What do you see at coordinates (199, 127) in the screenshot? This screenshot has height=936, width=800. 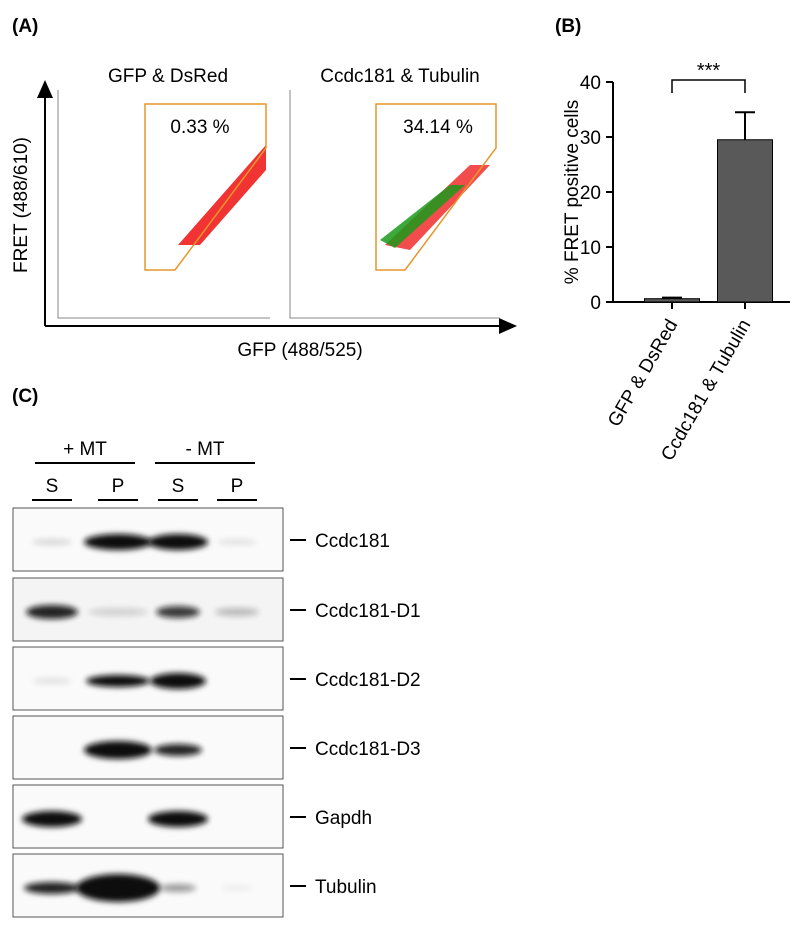 I see `gate-percent: 0.33 %` at bounding box center [199, 127].